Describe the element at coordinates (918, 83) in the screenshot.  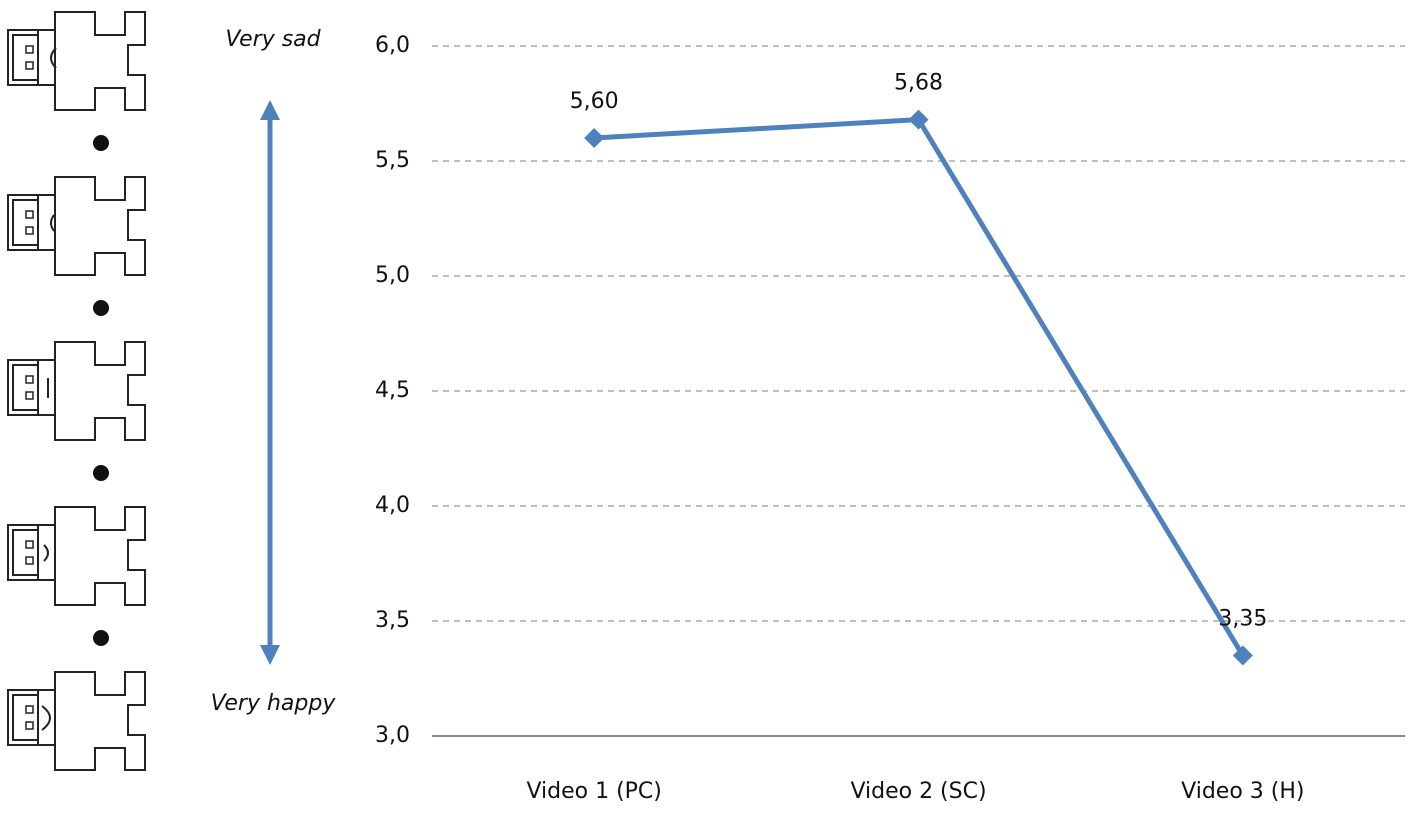
I see `value-label: 5,68` at that location.